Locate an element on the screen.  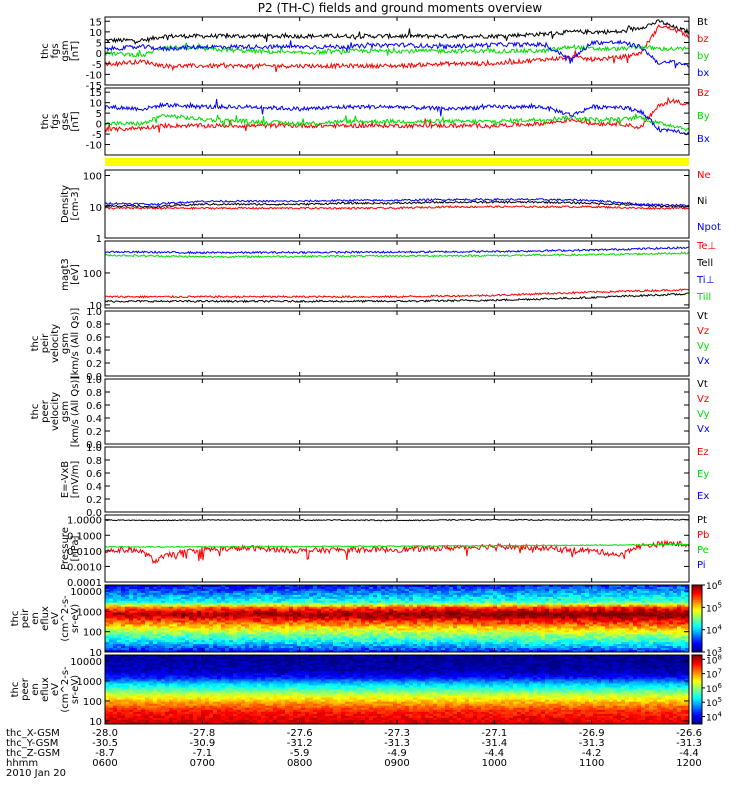
legend-label: bx is located at coordinates (703, 73).